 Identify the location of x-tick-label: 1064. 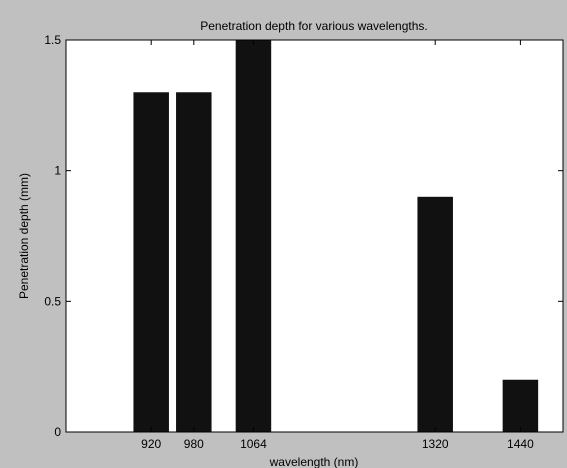
(253, 444).